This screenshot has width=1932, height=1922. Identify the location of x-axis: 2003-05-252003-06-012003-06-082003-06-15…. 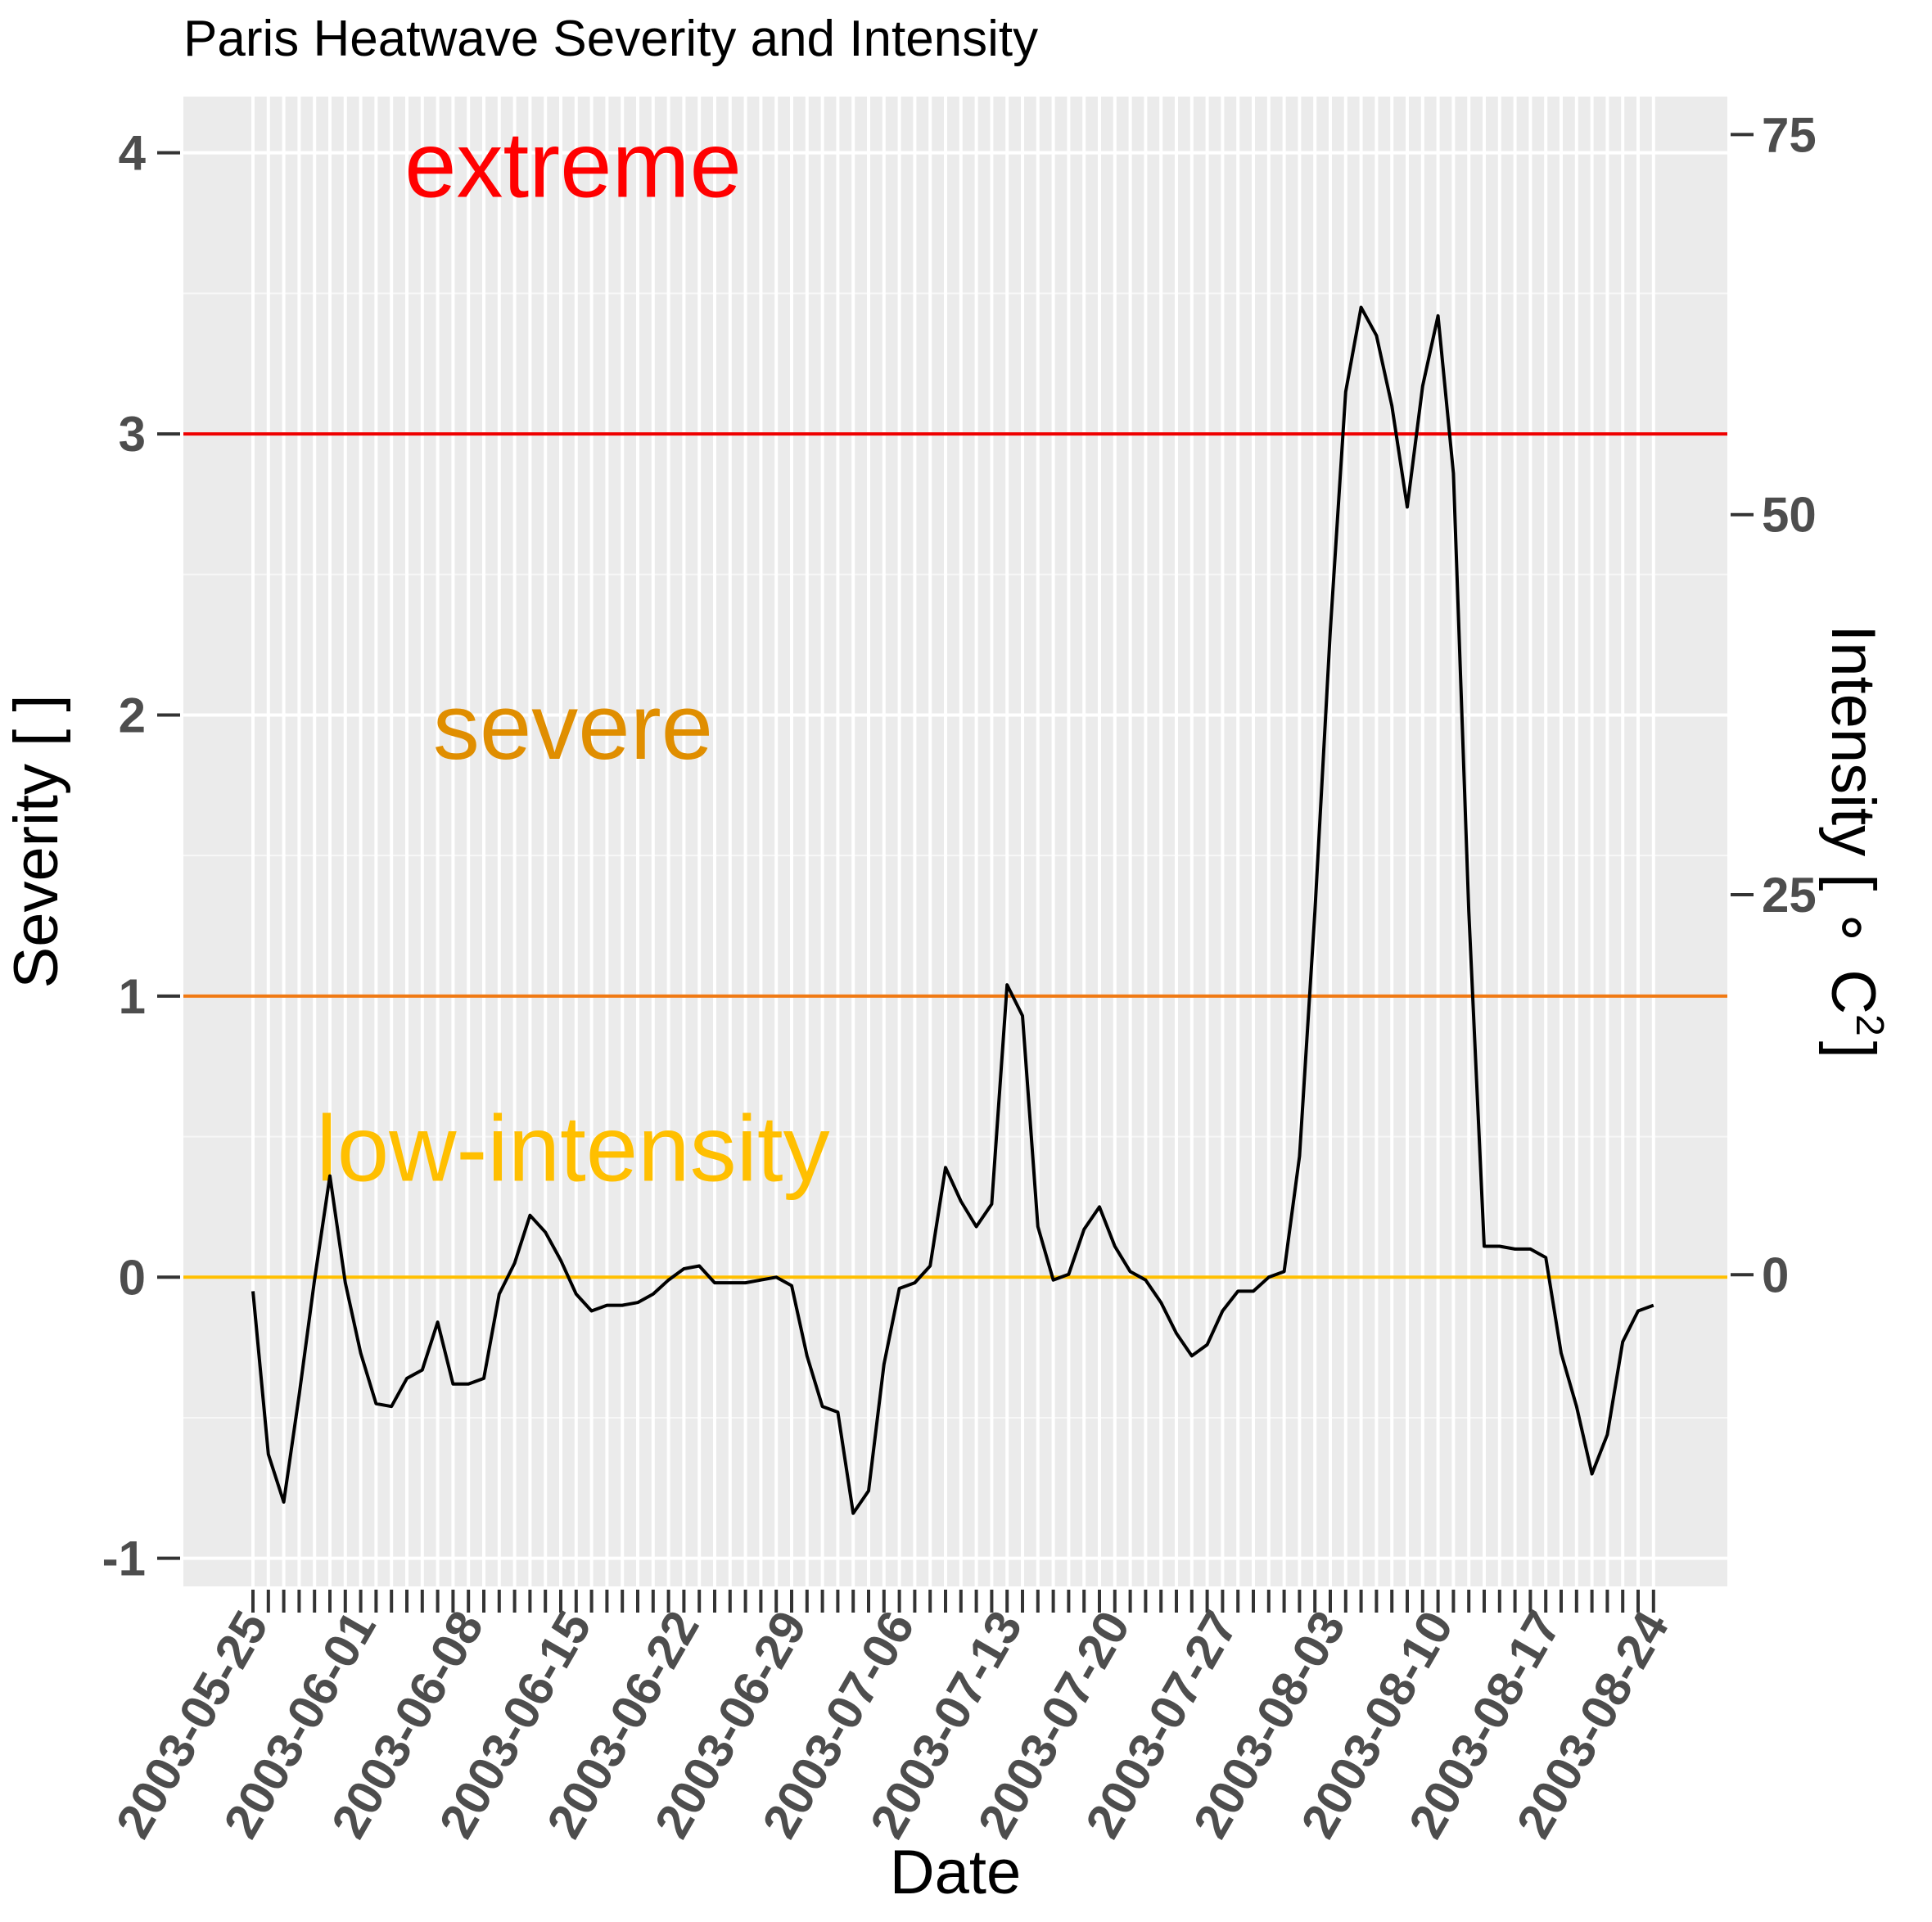
(892, 1718).